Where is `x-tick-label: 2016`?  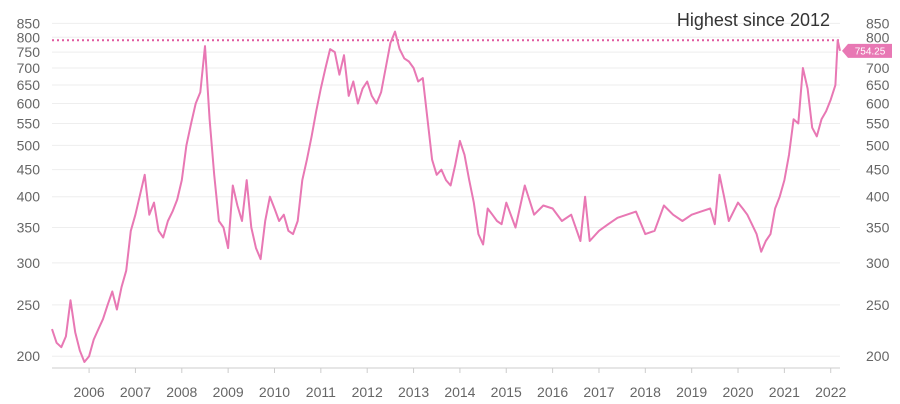
x-tick-label: 2016 is located at coordinates (552, 392).